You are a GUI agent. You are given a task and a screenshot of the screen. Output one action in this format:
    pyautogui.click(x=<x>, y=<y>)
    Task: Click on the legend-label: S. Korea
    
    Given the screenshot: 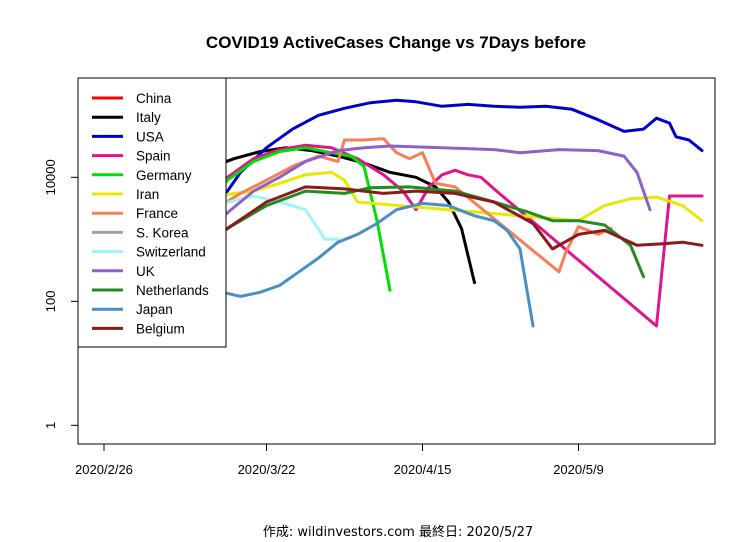 What is the action you would take?
    pyautogui.click(x=162, y=232)
    